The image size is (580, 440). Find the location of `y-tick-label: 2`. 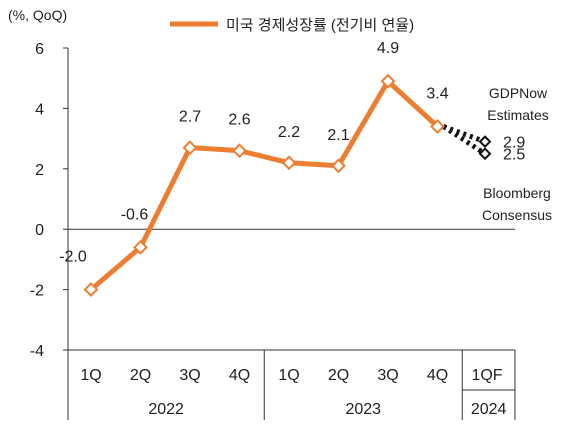

y-tick-label: 2 is located at coordinates (39, 170).